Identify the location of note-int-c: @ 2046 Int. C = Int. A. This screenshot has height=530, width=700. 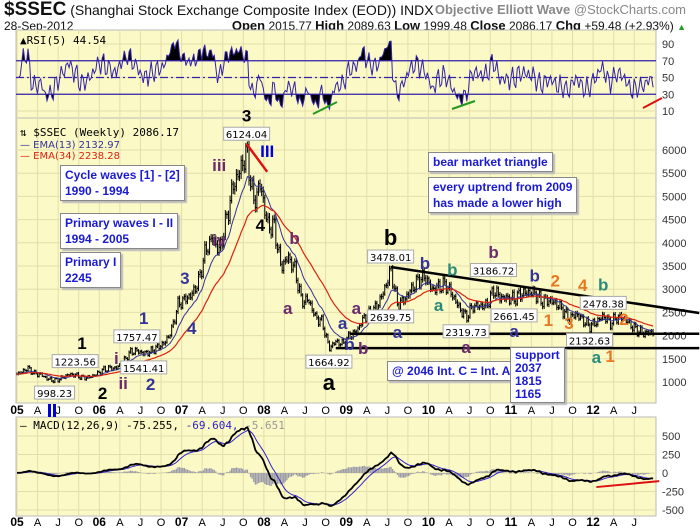
(451, 371).